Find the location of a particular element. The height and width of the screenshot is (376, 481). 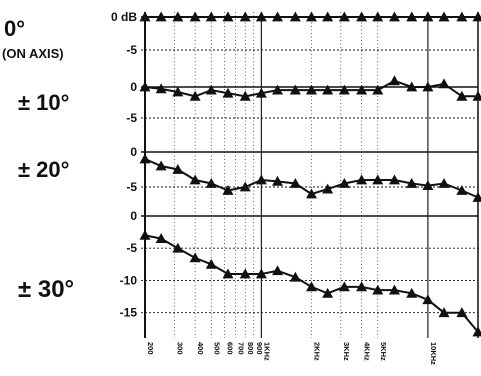

x-tick-label: 600 is located at coordinates (229, 348).